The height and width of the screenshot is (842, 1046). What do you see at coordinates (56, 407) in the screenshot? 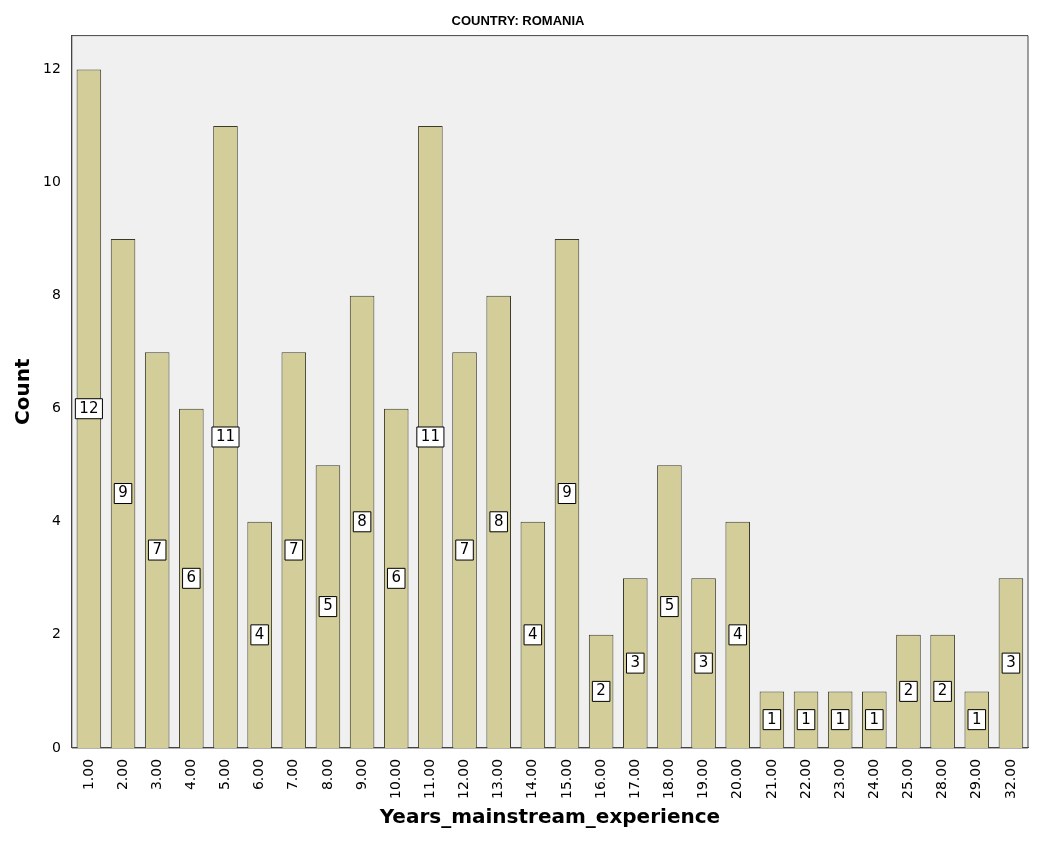
I see `y-tick-label: 6` at bounding box center [56, 407].